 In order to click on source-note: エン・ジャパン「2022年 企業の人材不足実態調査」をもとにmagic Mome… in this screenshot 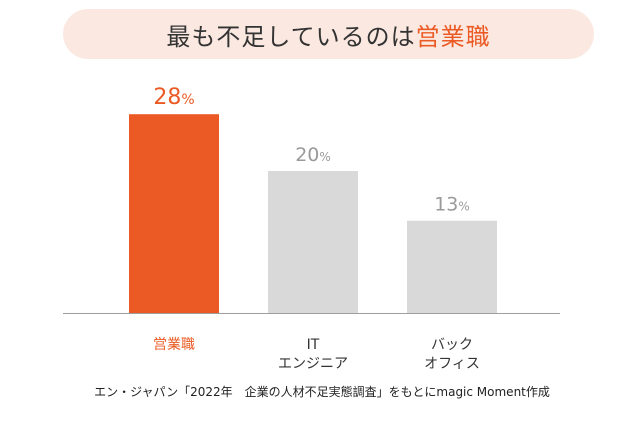, I will do `click(322, 392)`.